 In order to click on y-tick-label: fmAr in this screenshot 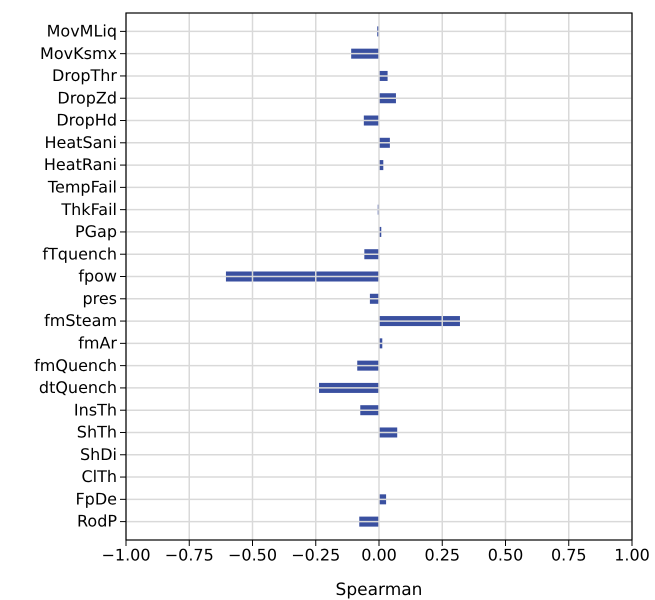, I will do `click(98, 342)`.